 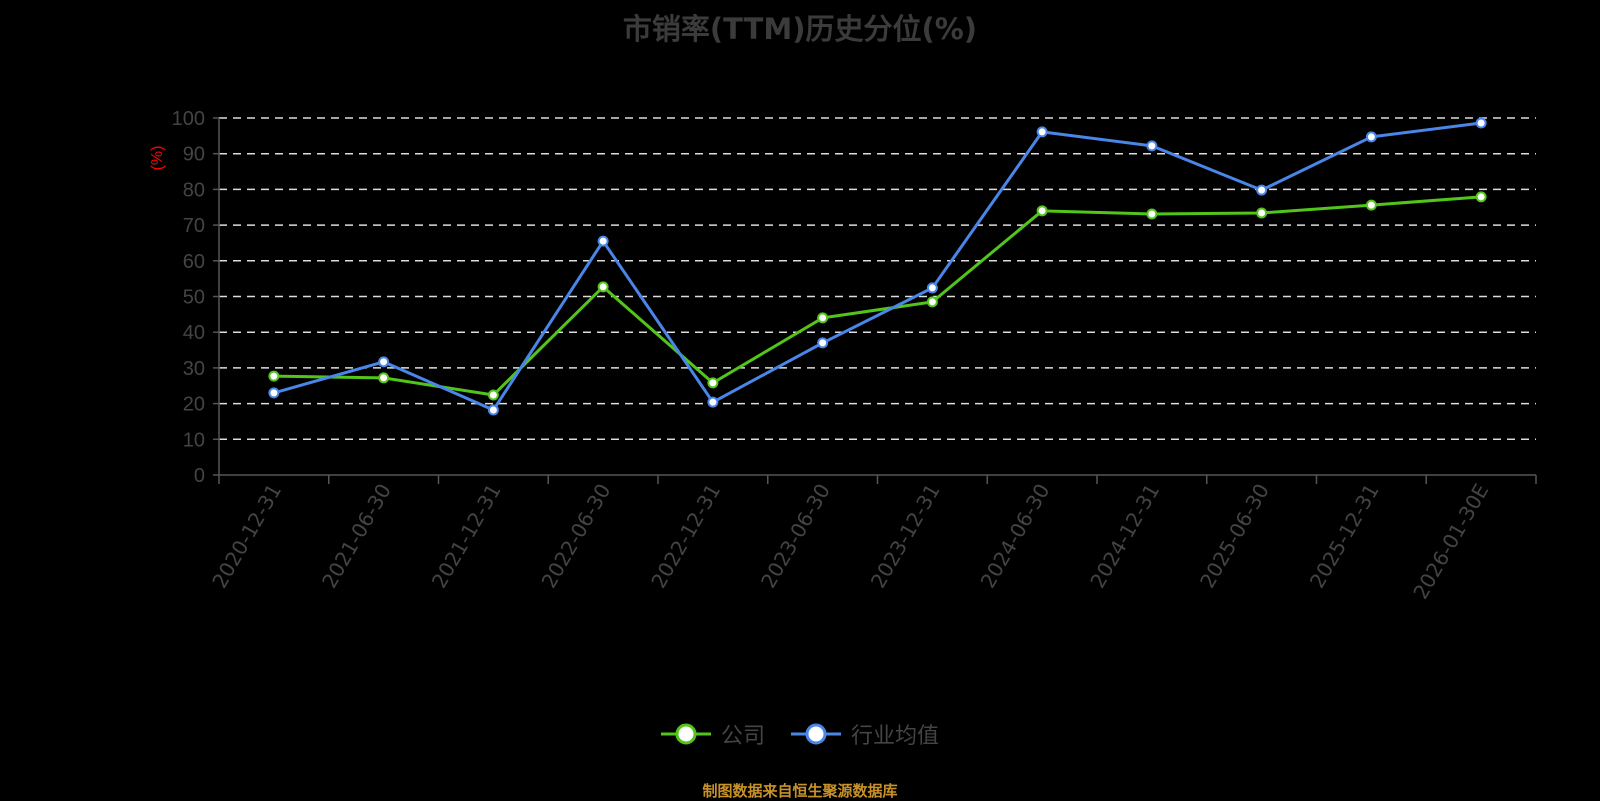 I want to click on x-tick-label: 2025-06-30, so click(x=1234, y=536).